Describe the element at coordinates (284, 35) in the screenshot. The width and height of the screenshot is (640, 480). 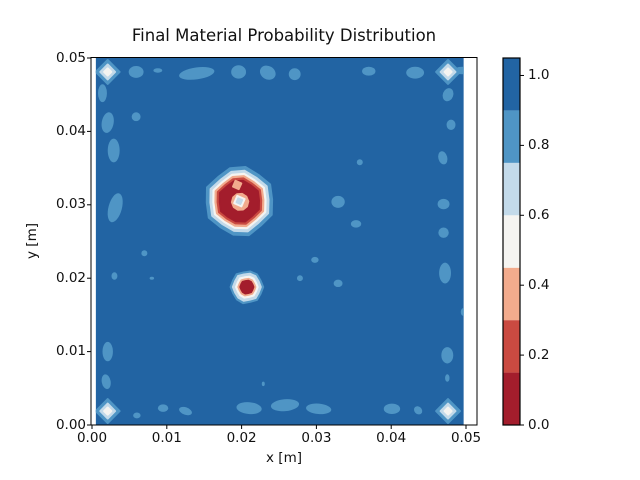
I see `chart-title: Final Material Probability Distribution` at that location.